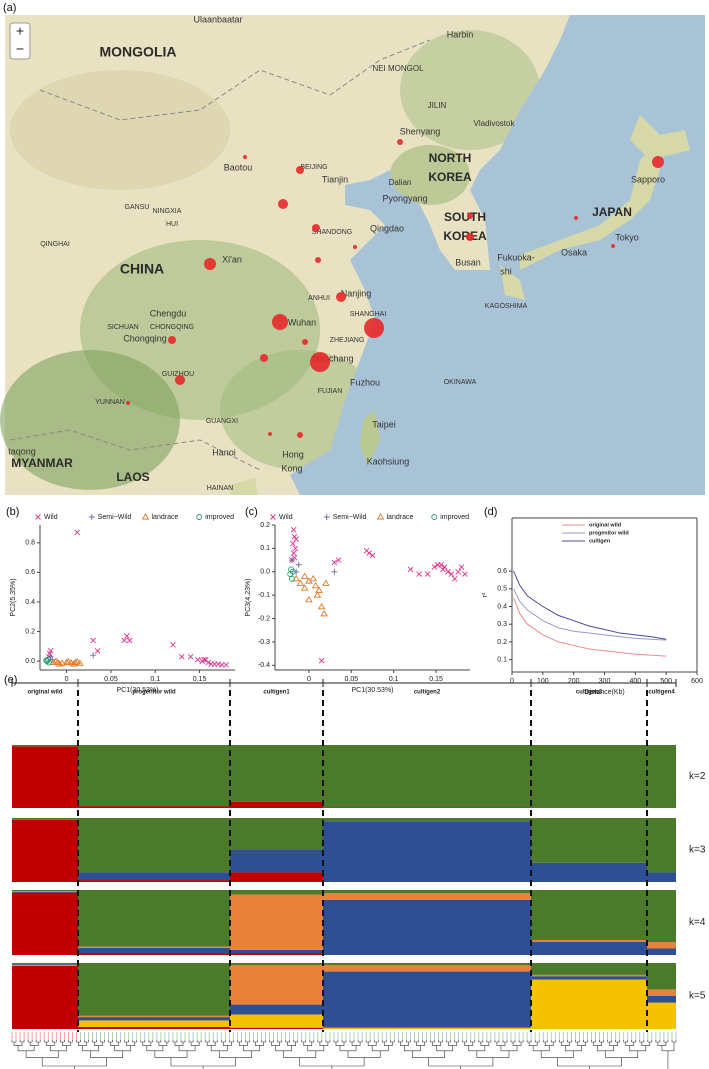 This screenshot has height=1069, width=709. Describe the element at coordinates (351, 679) in the screenshot. I see `x-tick-label: 0.05` at that location.